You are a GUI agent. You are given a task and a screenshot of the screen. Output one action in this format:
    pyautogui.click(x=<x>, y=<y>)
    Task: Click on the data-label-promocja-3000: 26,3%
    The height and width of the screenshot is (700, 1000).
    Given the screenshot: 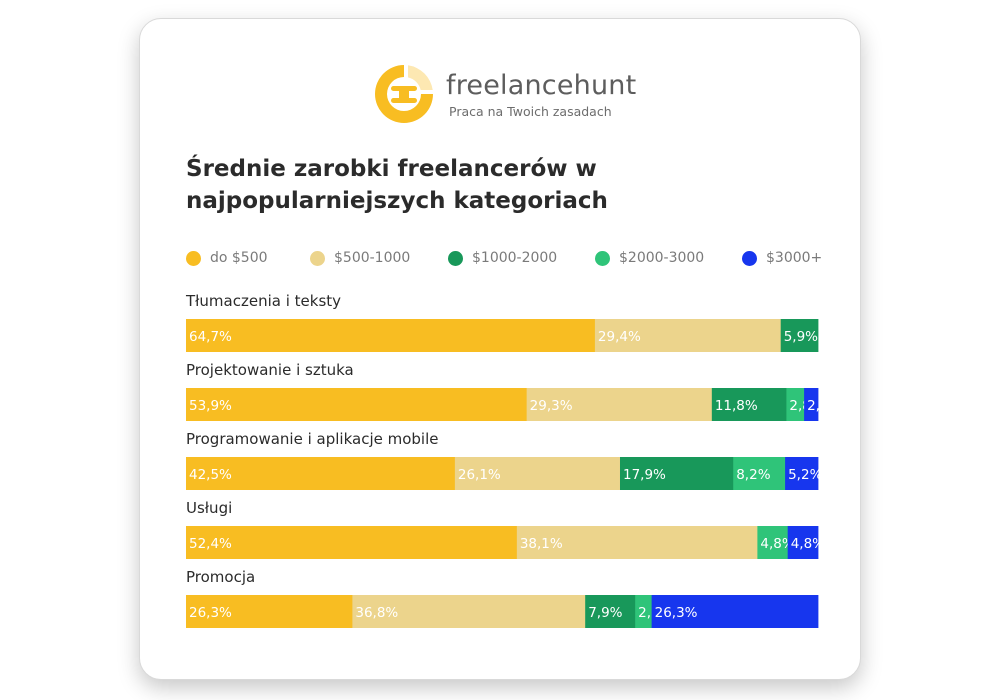 What is the action you would take?
    pyautogui.click(x=676, y=613)
    